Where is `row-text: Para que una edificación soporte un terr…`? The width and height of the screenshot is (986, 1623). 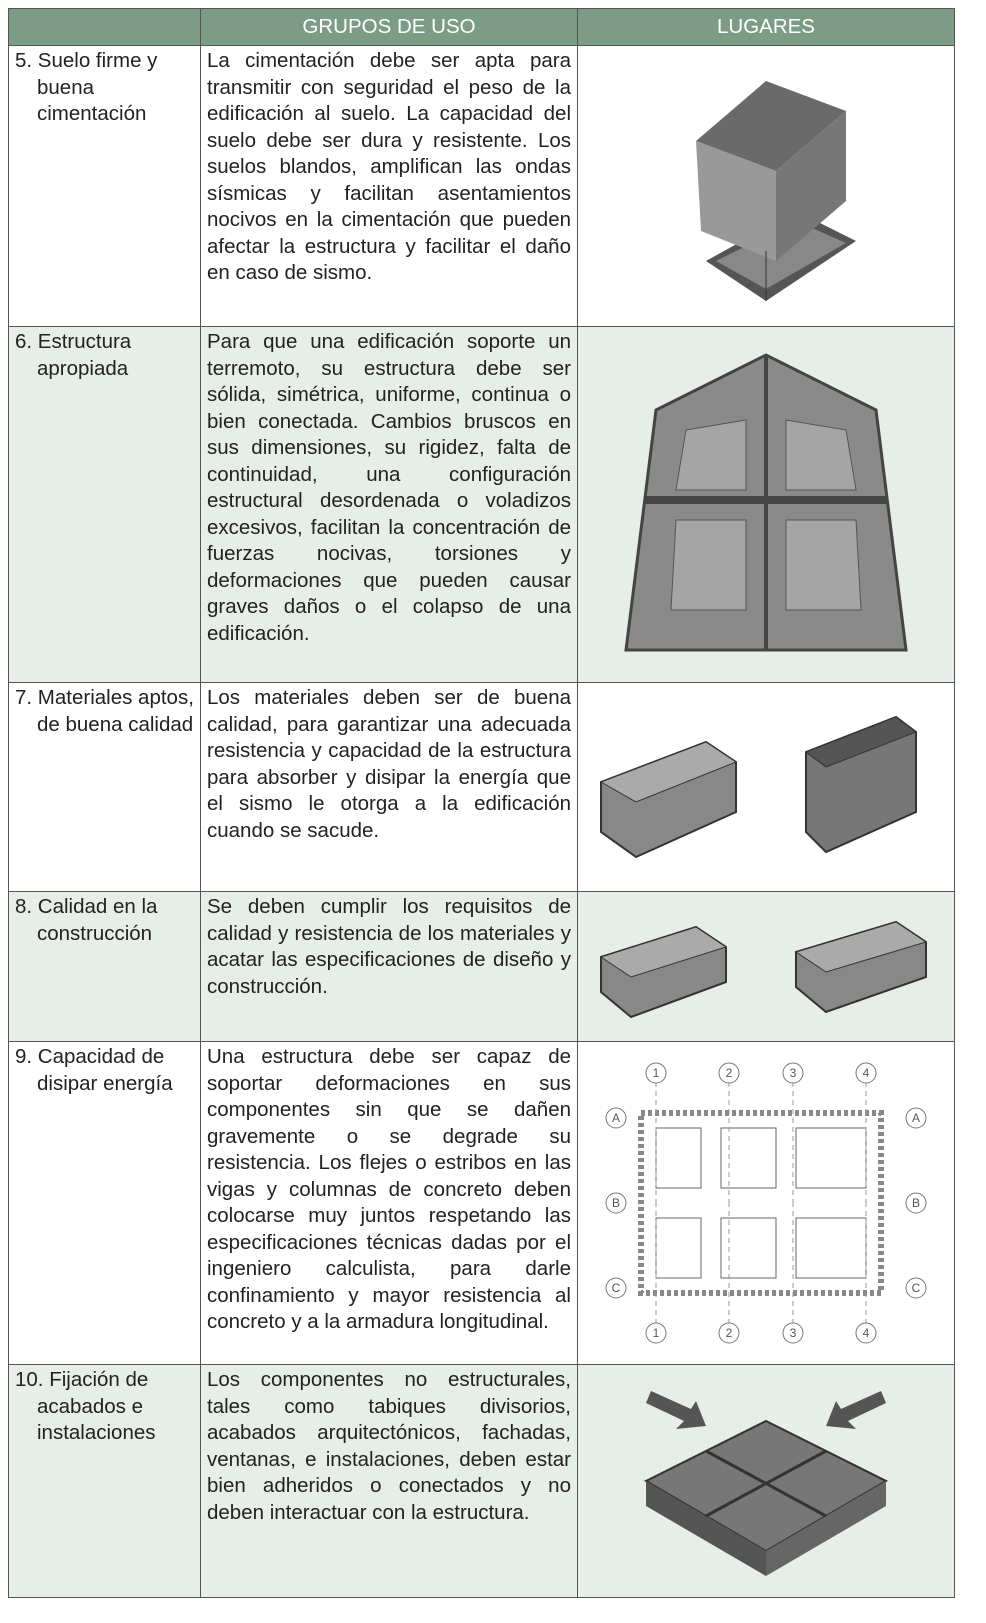 row-text: Para que una edificación soporte un terr… is located at coordinates (389, 504).